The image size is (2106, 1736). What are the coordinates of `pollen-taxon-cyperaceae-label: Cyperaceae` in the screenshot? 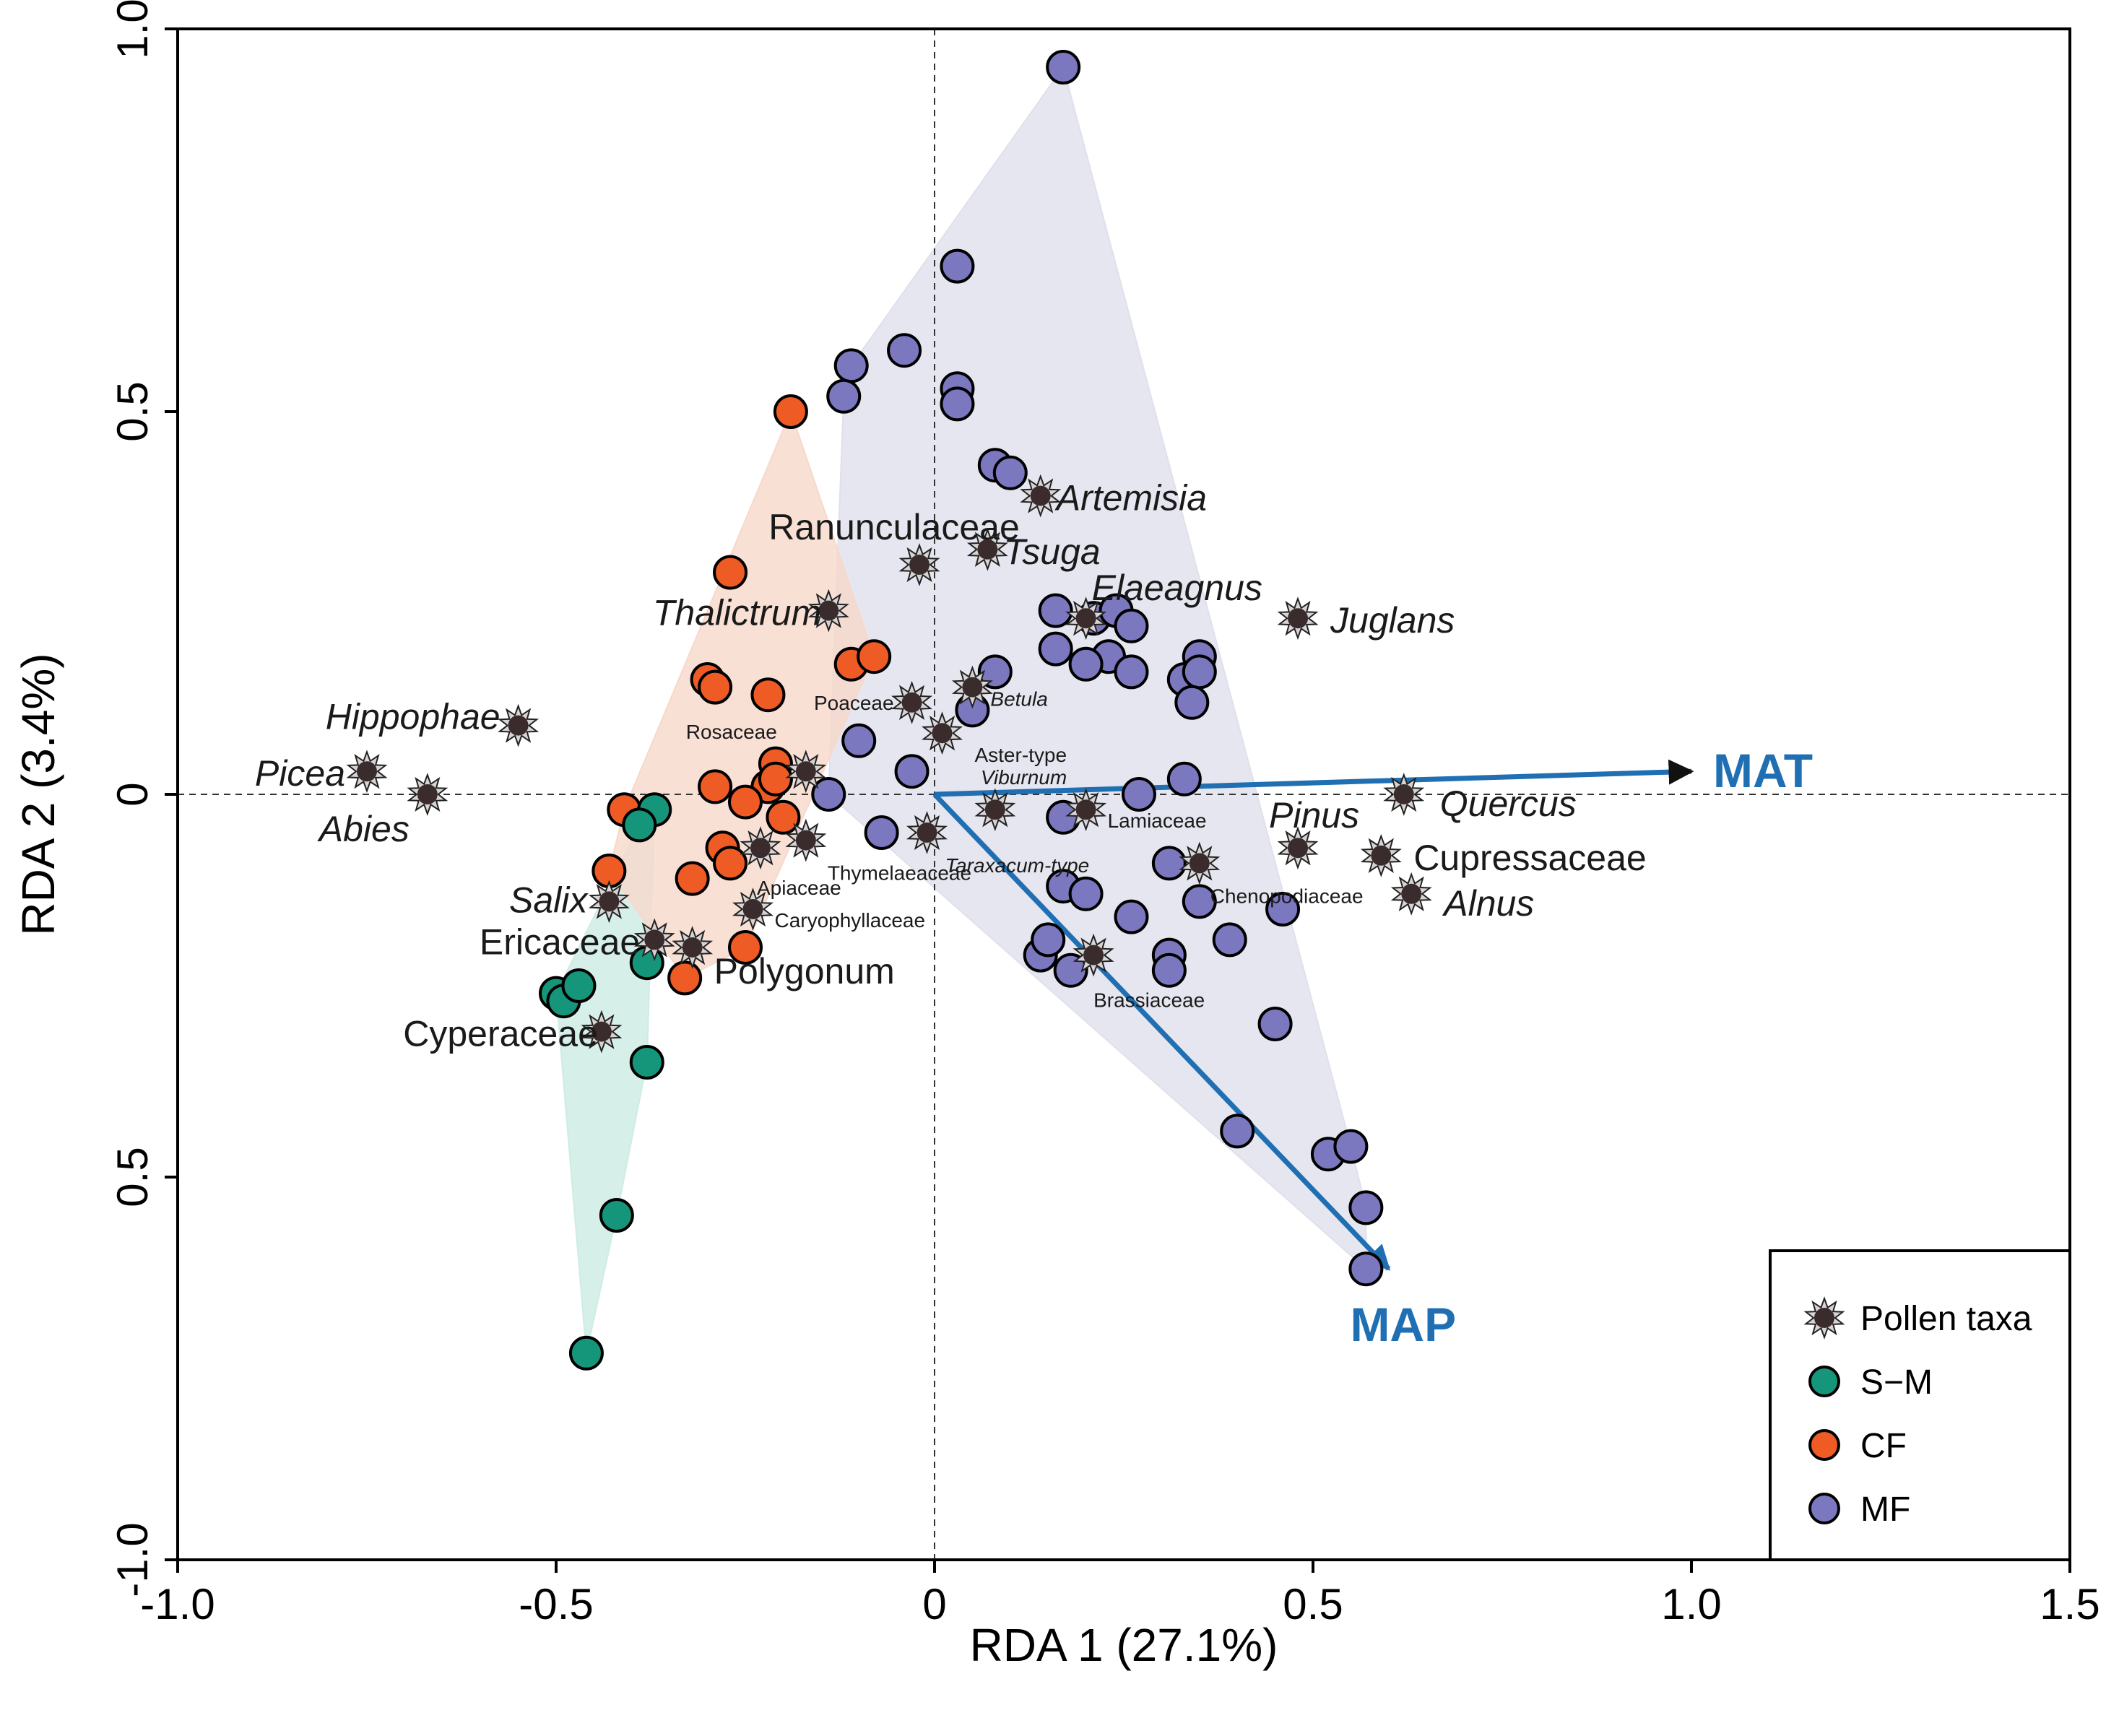 It's located at (500, 1034).